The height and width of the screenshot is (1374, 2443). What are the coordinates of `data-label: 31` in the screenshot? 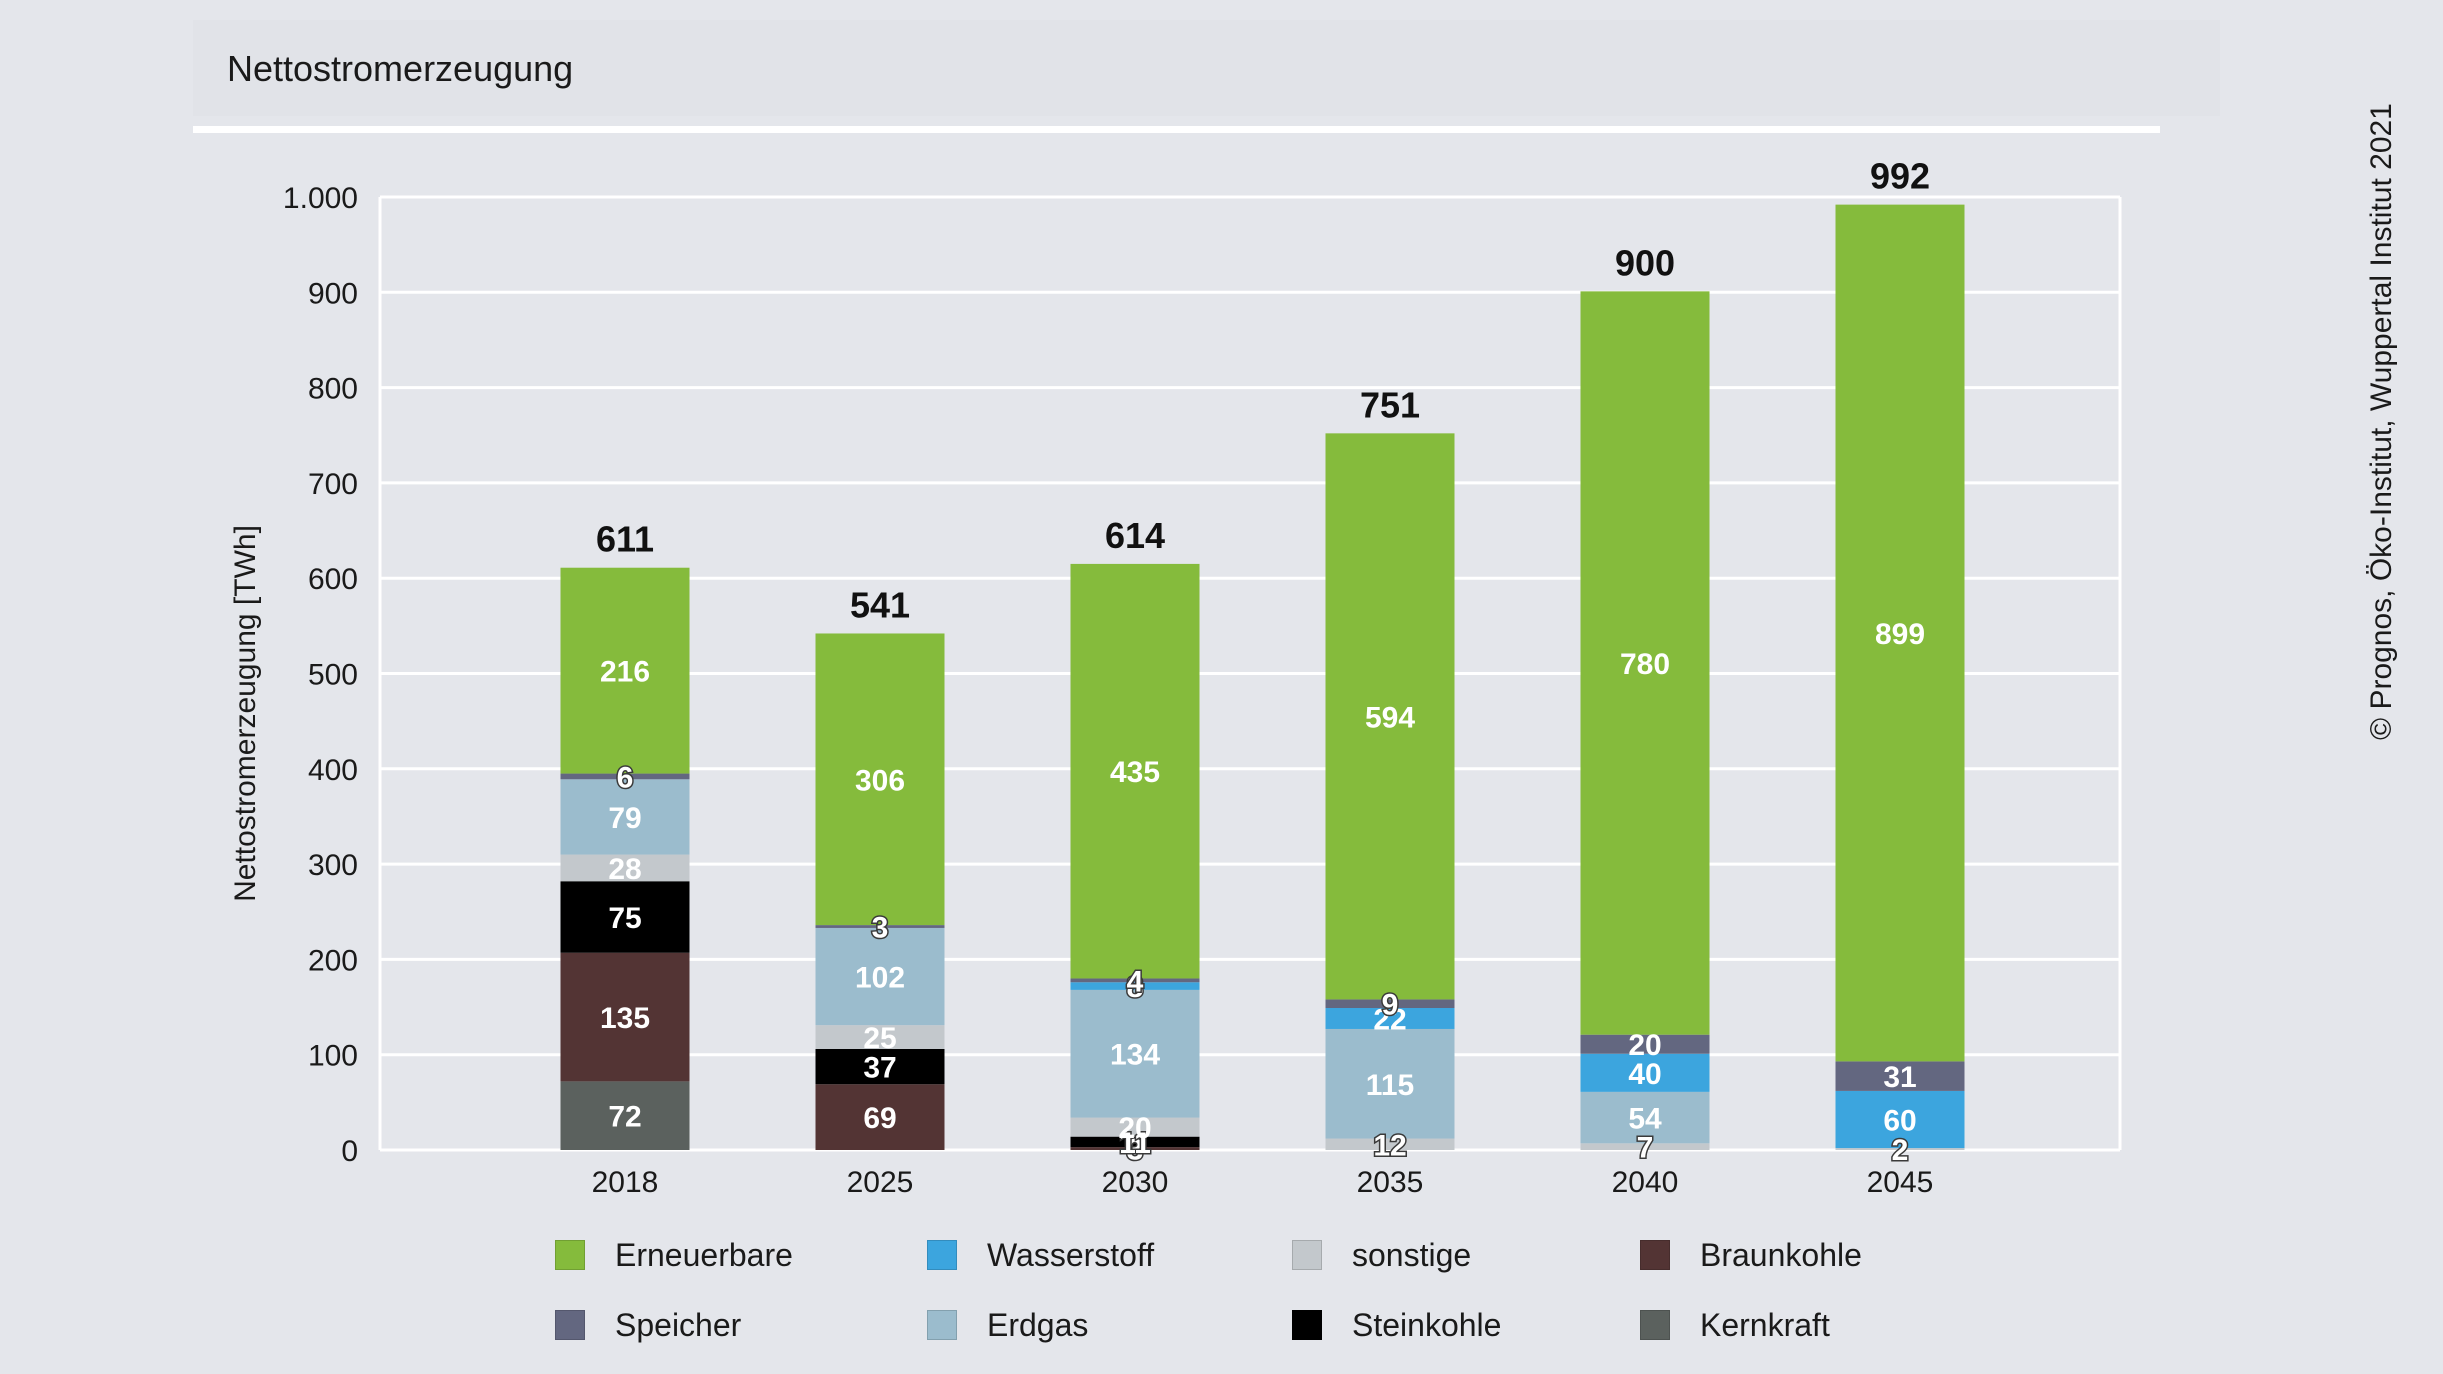 It's located at (1899, 1077).